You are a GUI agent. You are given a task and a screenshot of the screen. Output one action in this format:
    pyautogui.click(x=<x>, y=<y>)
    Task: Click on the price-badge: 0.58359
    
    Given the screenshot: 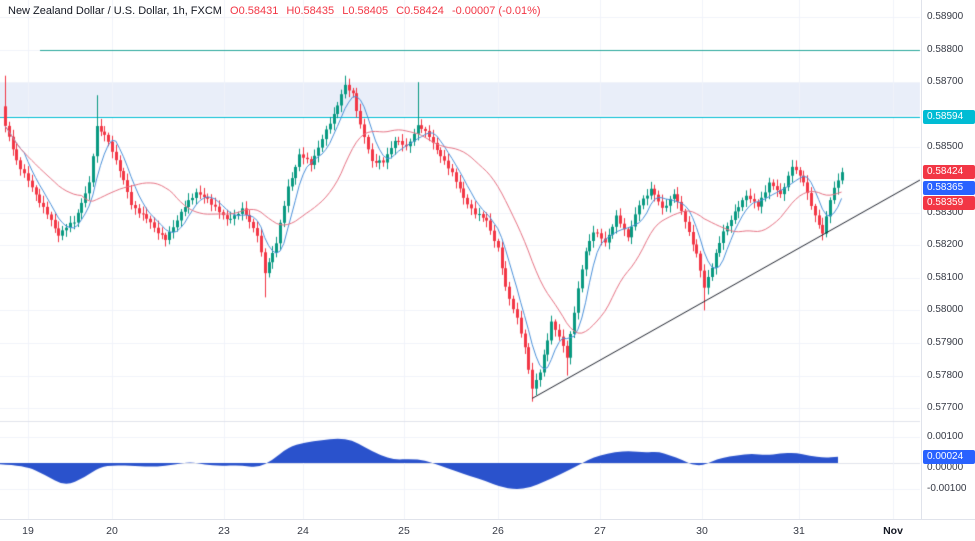 What is the action you would take?
    pyautogui.click(x=949, y=203)
    